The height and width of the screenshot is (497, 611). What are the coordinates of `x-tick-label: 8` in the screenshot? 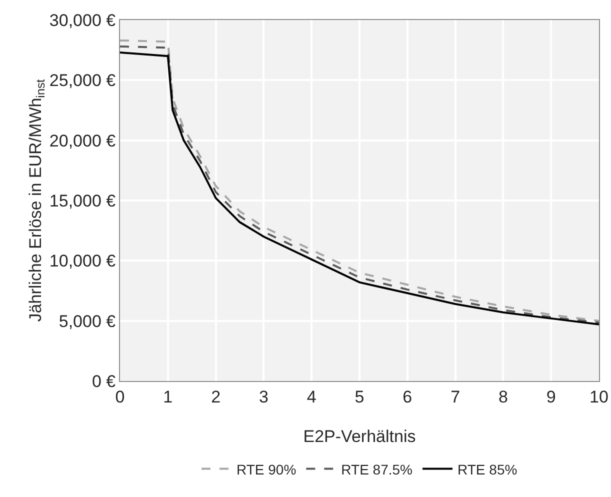 It's located at (503, 396).